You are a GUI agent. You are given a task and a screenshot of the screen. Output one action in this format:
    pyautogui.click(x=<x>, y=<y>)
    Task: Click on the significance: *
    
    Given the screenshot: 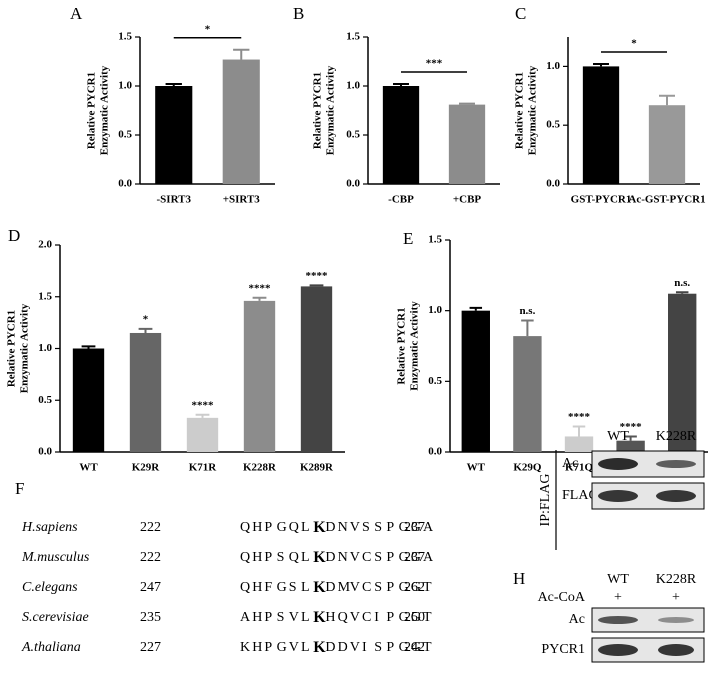 What is the action you would take?
    pyautogui.click(x=634, y=44)
    